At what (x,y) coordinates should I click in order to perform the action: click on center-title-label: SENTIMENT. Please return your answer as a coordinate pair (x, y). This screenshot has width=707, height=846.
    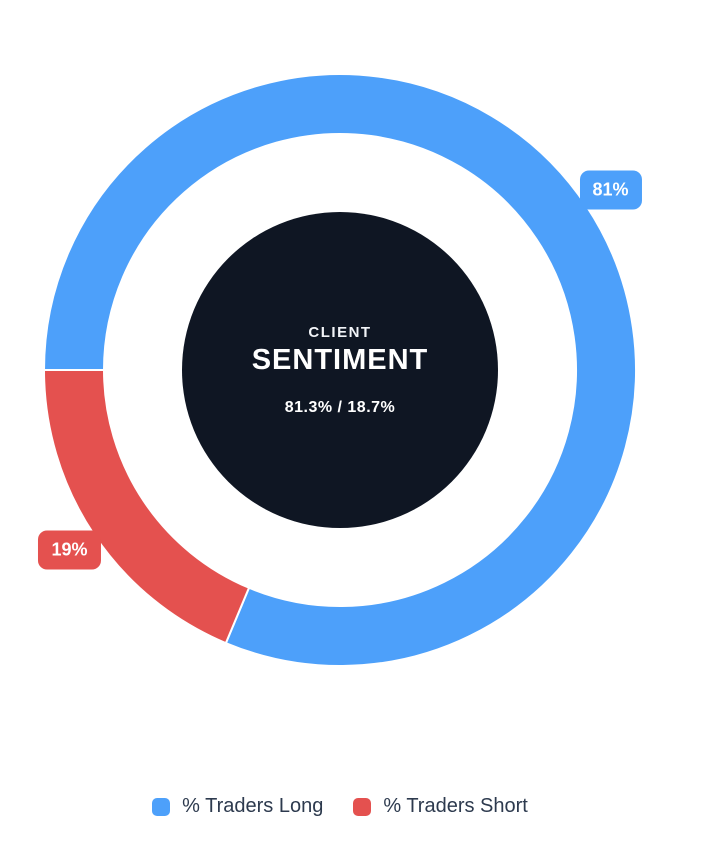
    Looking at the image, I should click on (340, 359).